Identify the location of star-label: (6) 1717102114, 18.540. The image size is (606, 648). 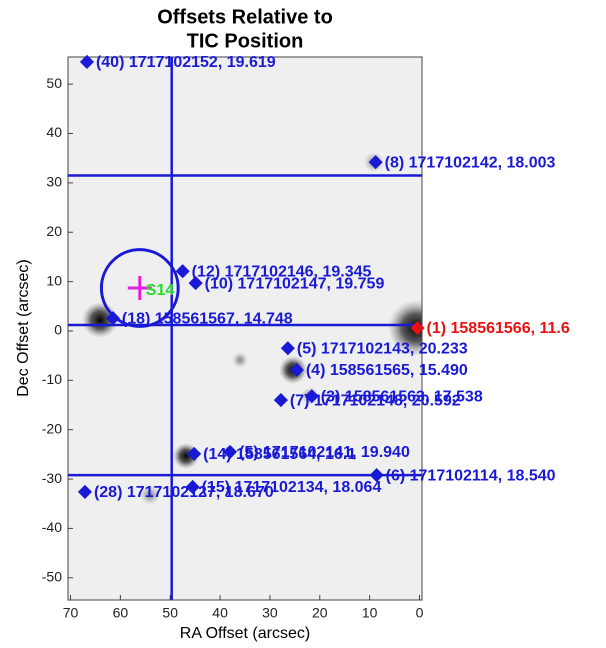
(471, 475).